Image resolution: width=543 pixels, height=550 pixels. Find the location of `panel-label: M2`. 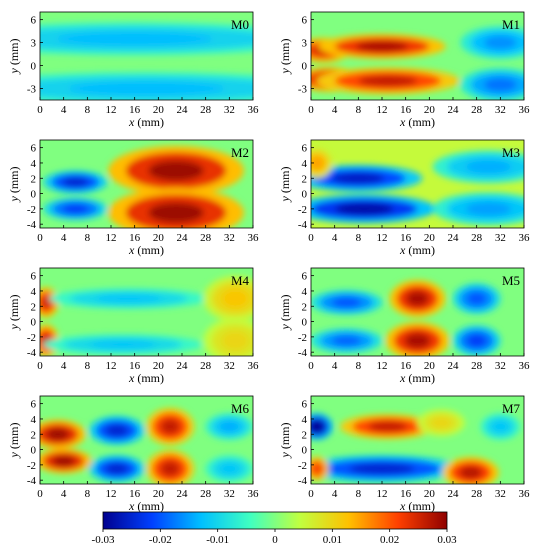

panel-label: M2 is located at coordinates (240, 152).